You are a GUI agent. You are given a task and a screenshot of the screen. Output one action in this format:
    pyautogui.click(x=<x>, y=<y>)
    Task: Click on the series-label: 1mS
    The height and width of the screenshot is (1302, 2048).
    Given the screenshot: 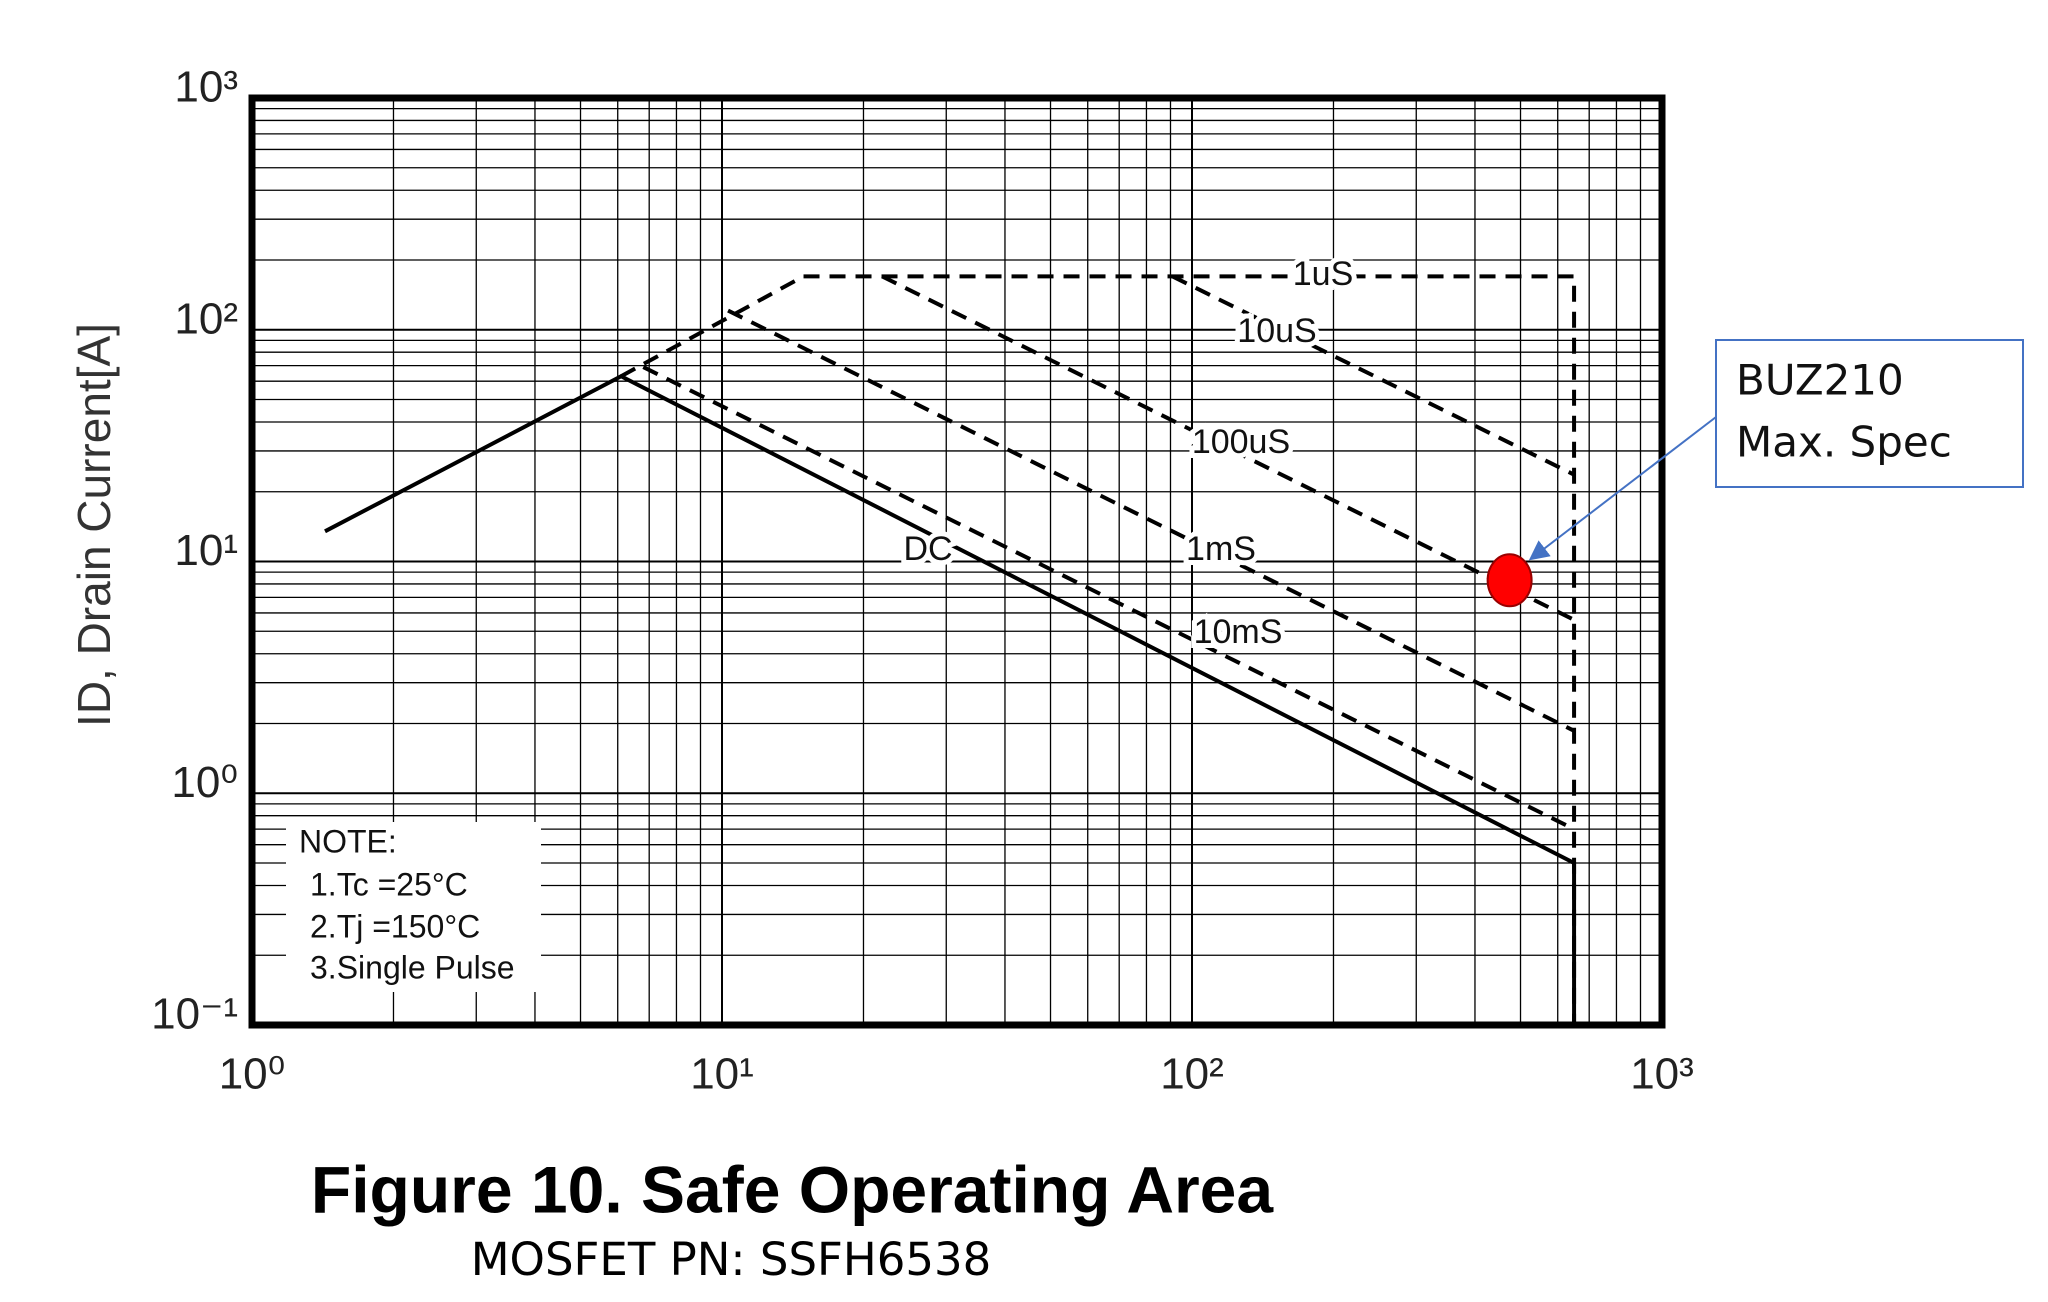 What is the action you would take?
    pyautogui.click(x=1221, y=549)
    